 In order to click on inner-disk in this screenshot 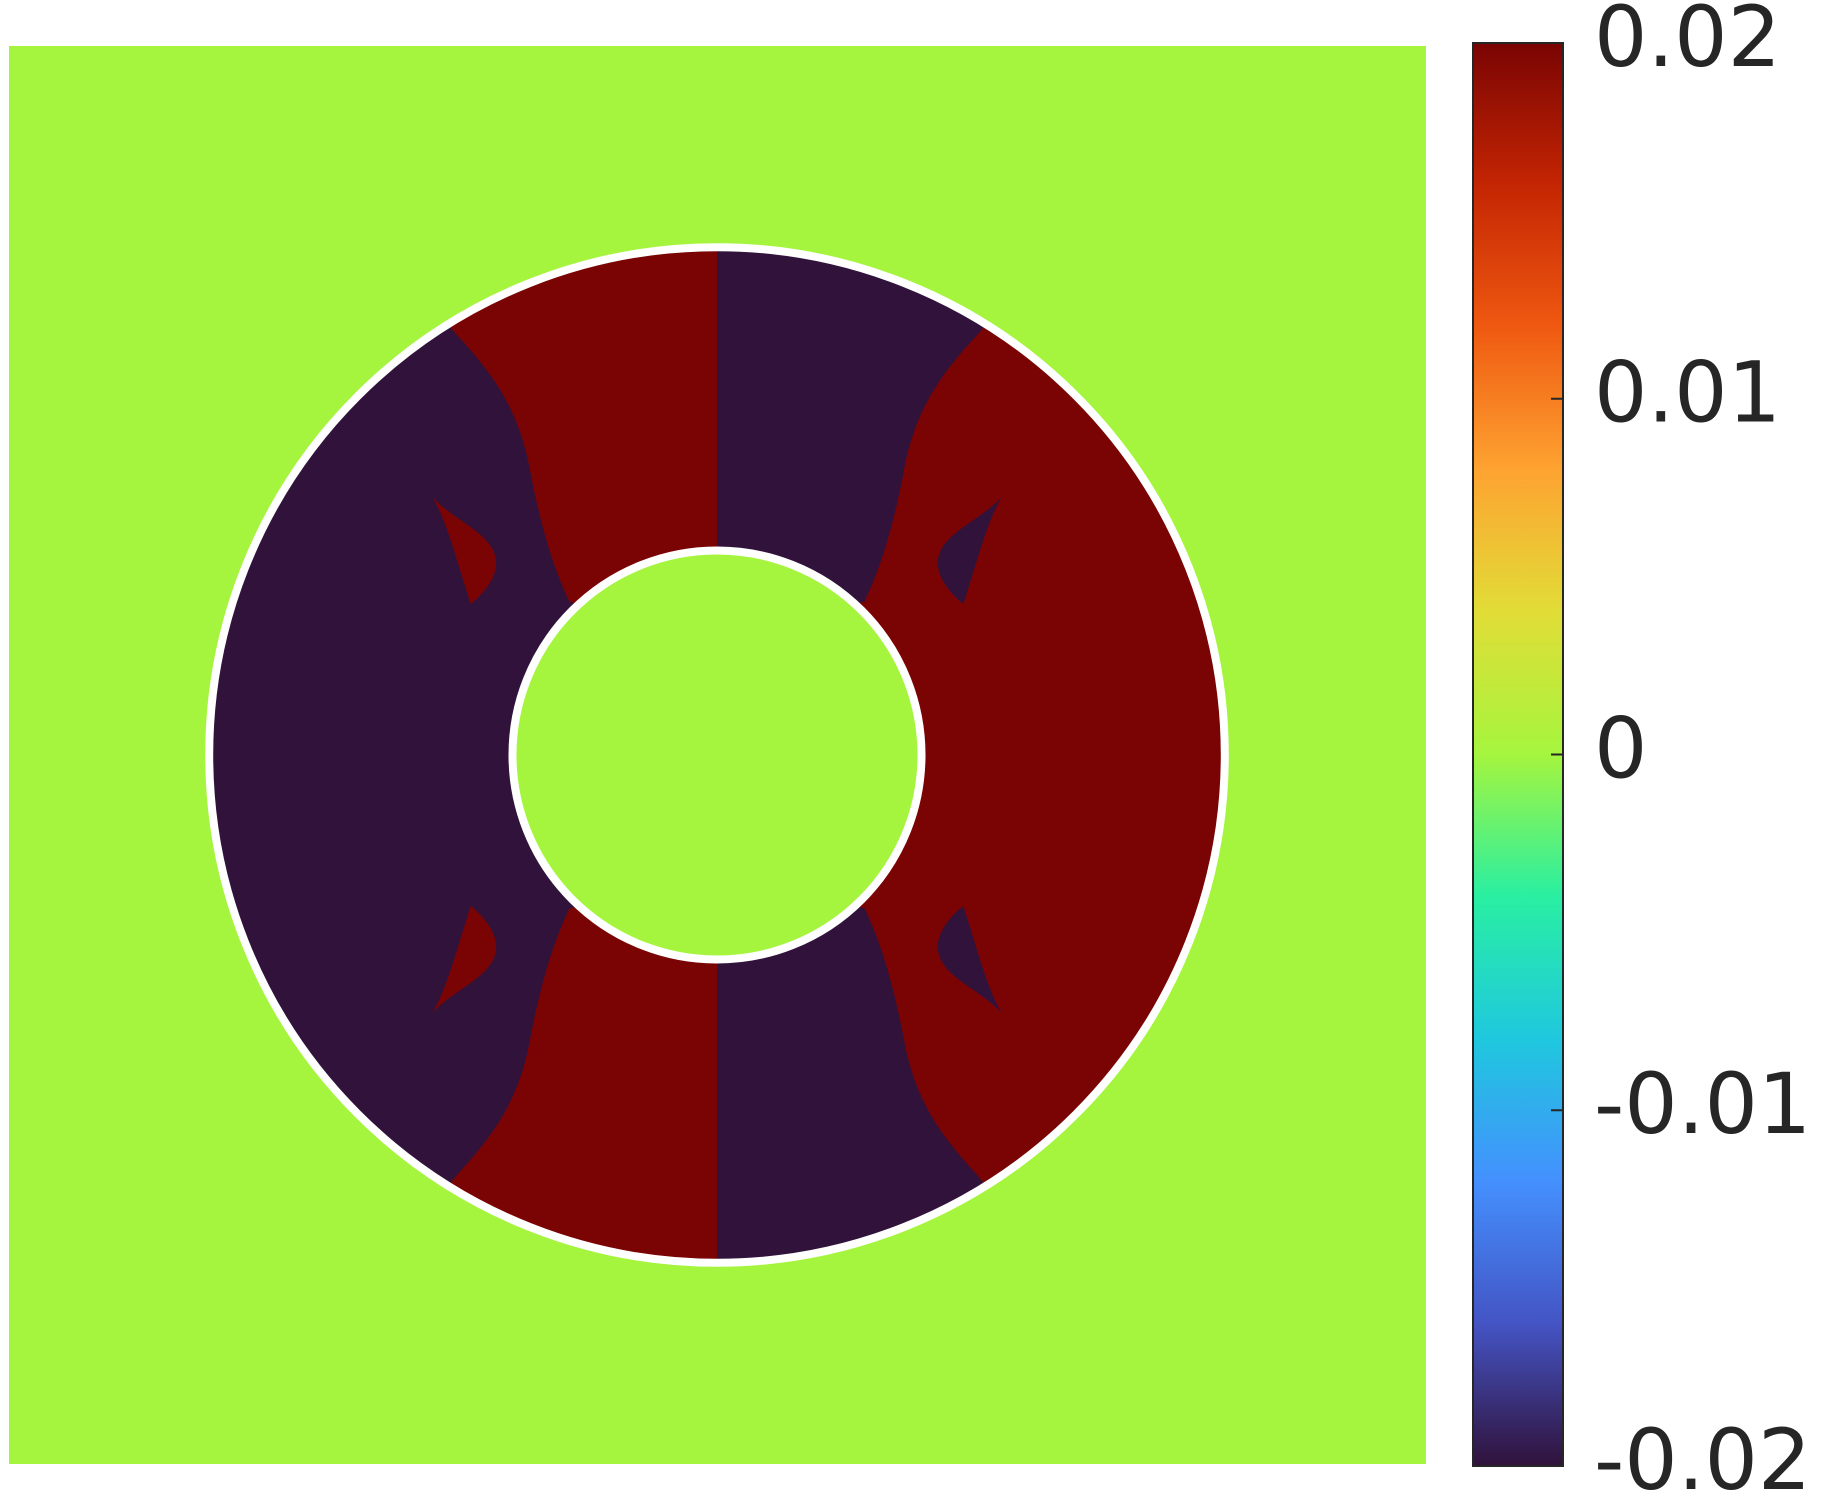, I will do `click(717, 755)`.